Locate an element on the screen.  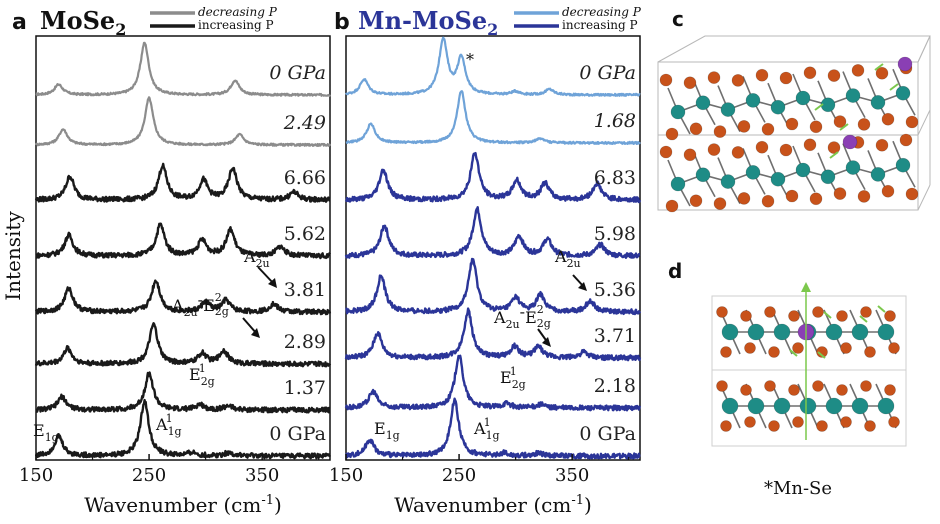
anno-b-a2u-e2g: A2u-E2g2 is located at coordinates (522, 316).